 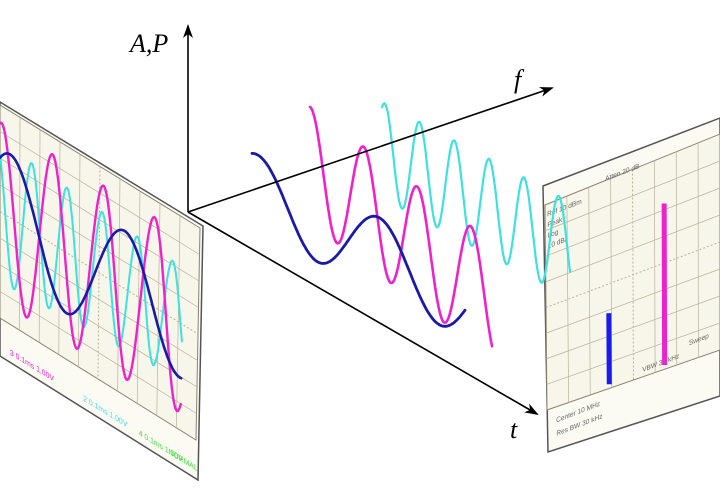 I want to click on screen-label: Log, so click(x=553, y=234).